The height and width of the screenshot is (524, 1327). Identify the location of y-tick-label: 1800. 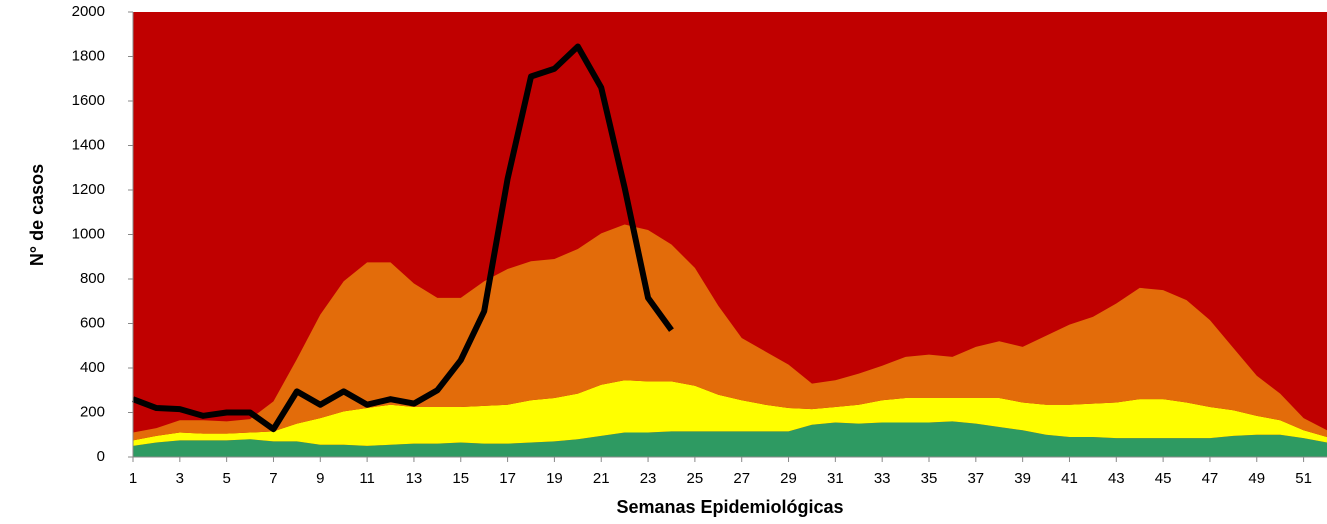
(88, 55).